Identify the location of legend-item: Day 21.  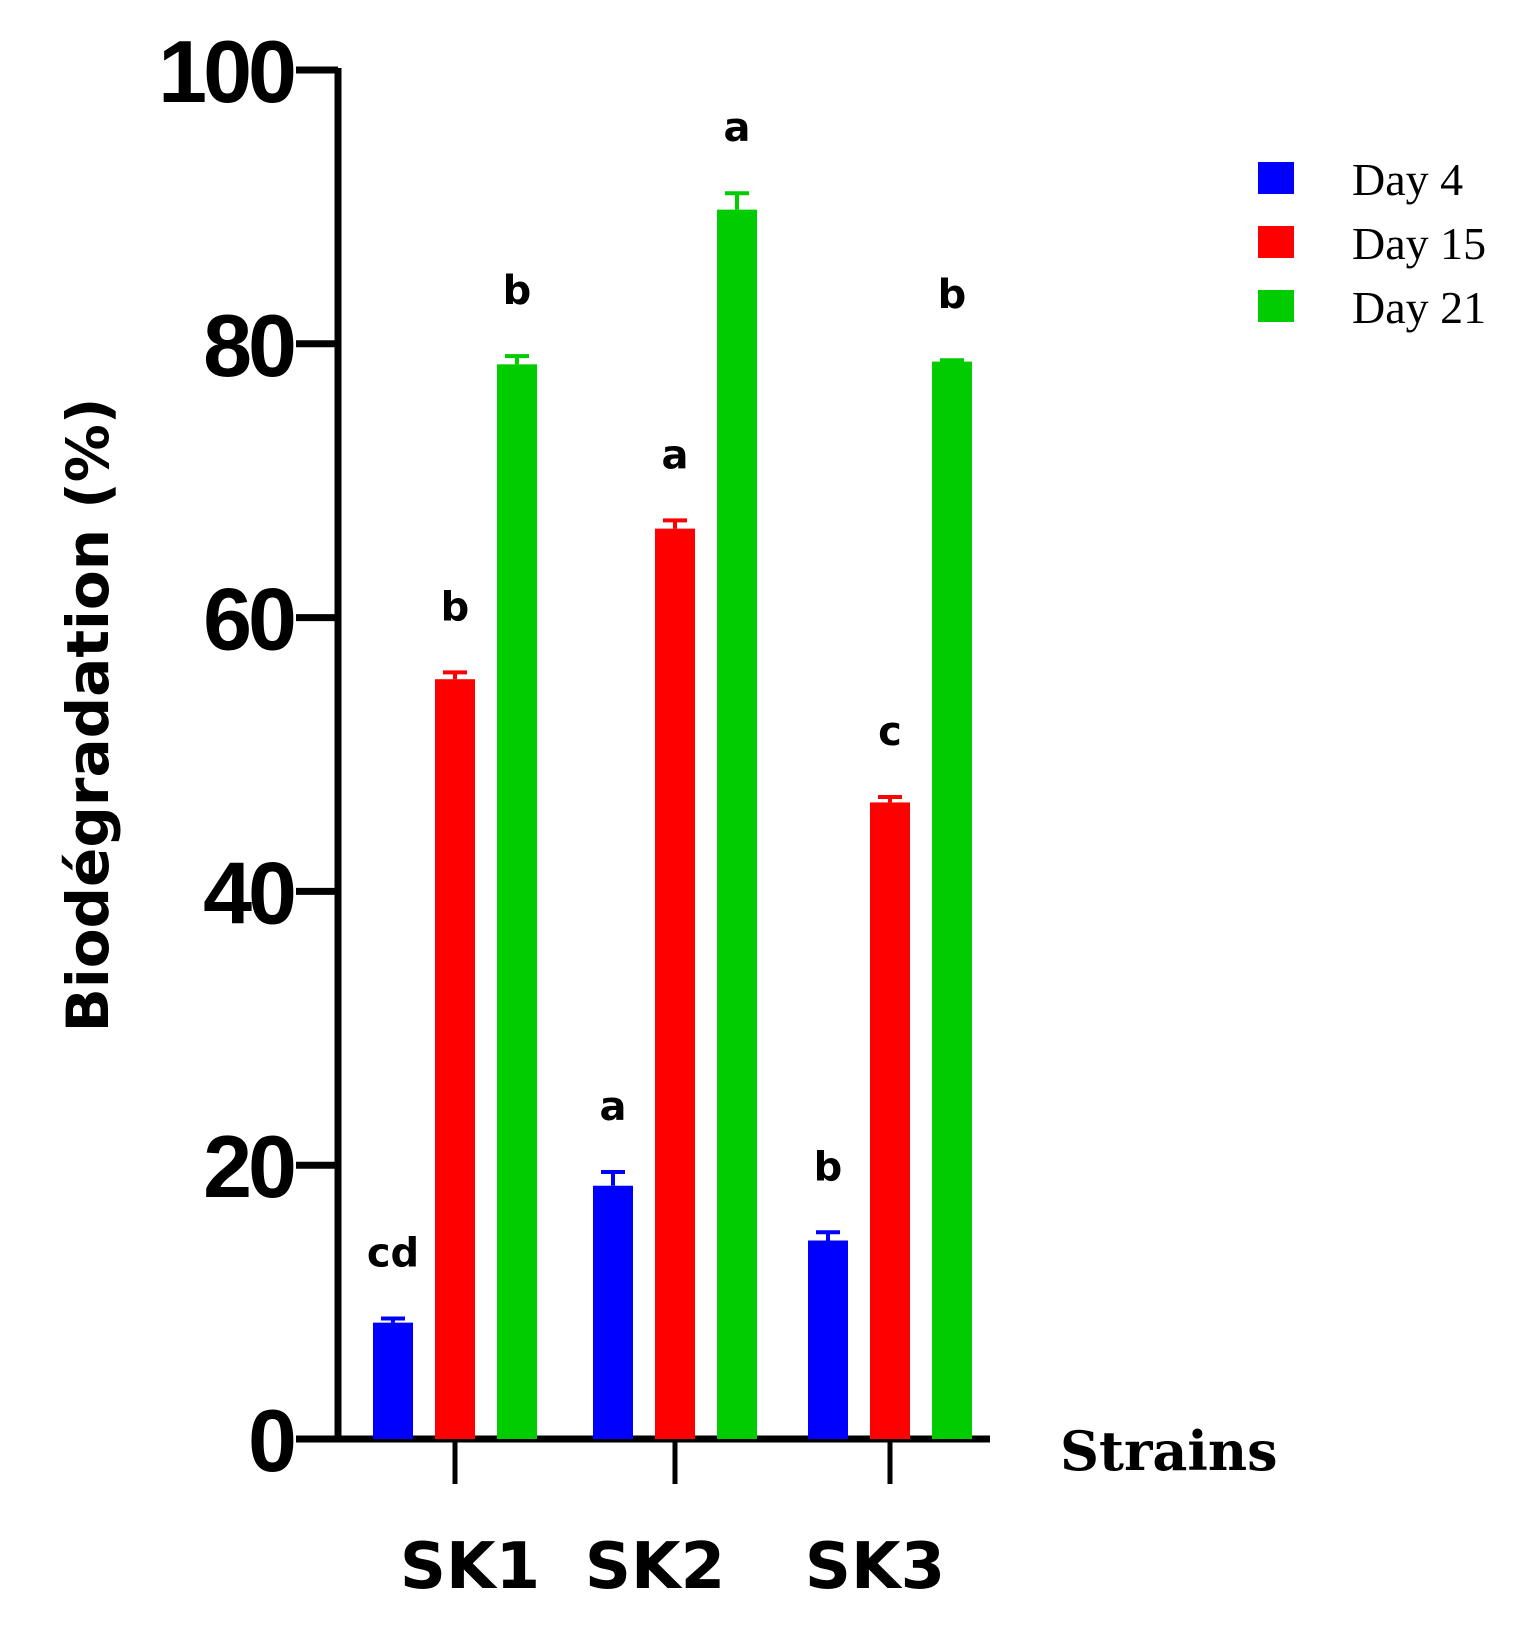
(1372, 307).